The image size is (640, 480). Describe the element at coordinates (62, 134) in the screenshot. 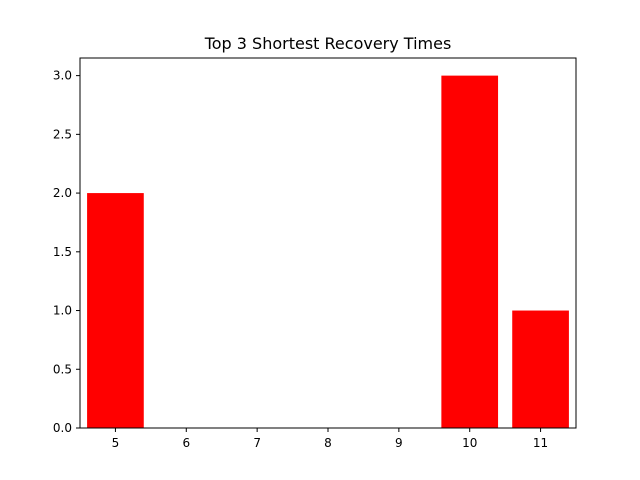

I see `y-tick-label: 2.5` at that location.